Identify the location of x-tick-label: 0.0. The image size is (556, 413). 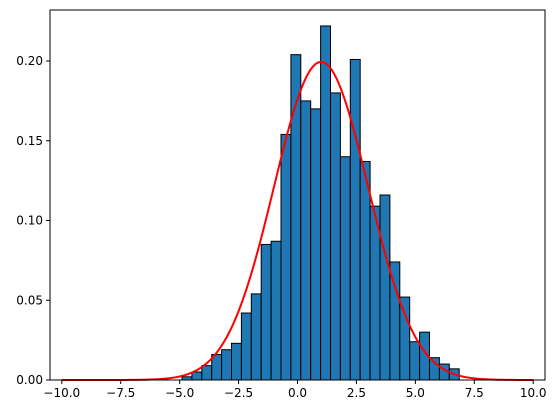
(297, 393).